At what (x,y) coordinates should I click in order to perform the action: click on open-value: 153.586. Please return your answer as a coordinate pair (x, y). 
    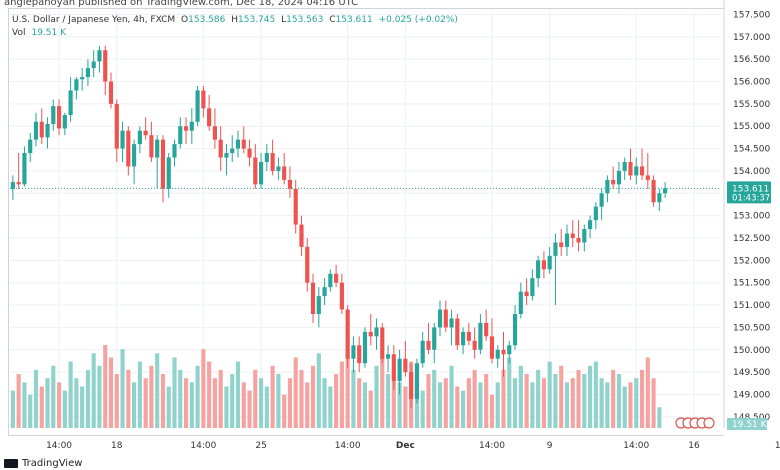
    Looking at the image, I should click on (207, 20).